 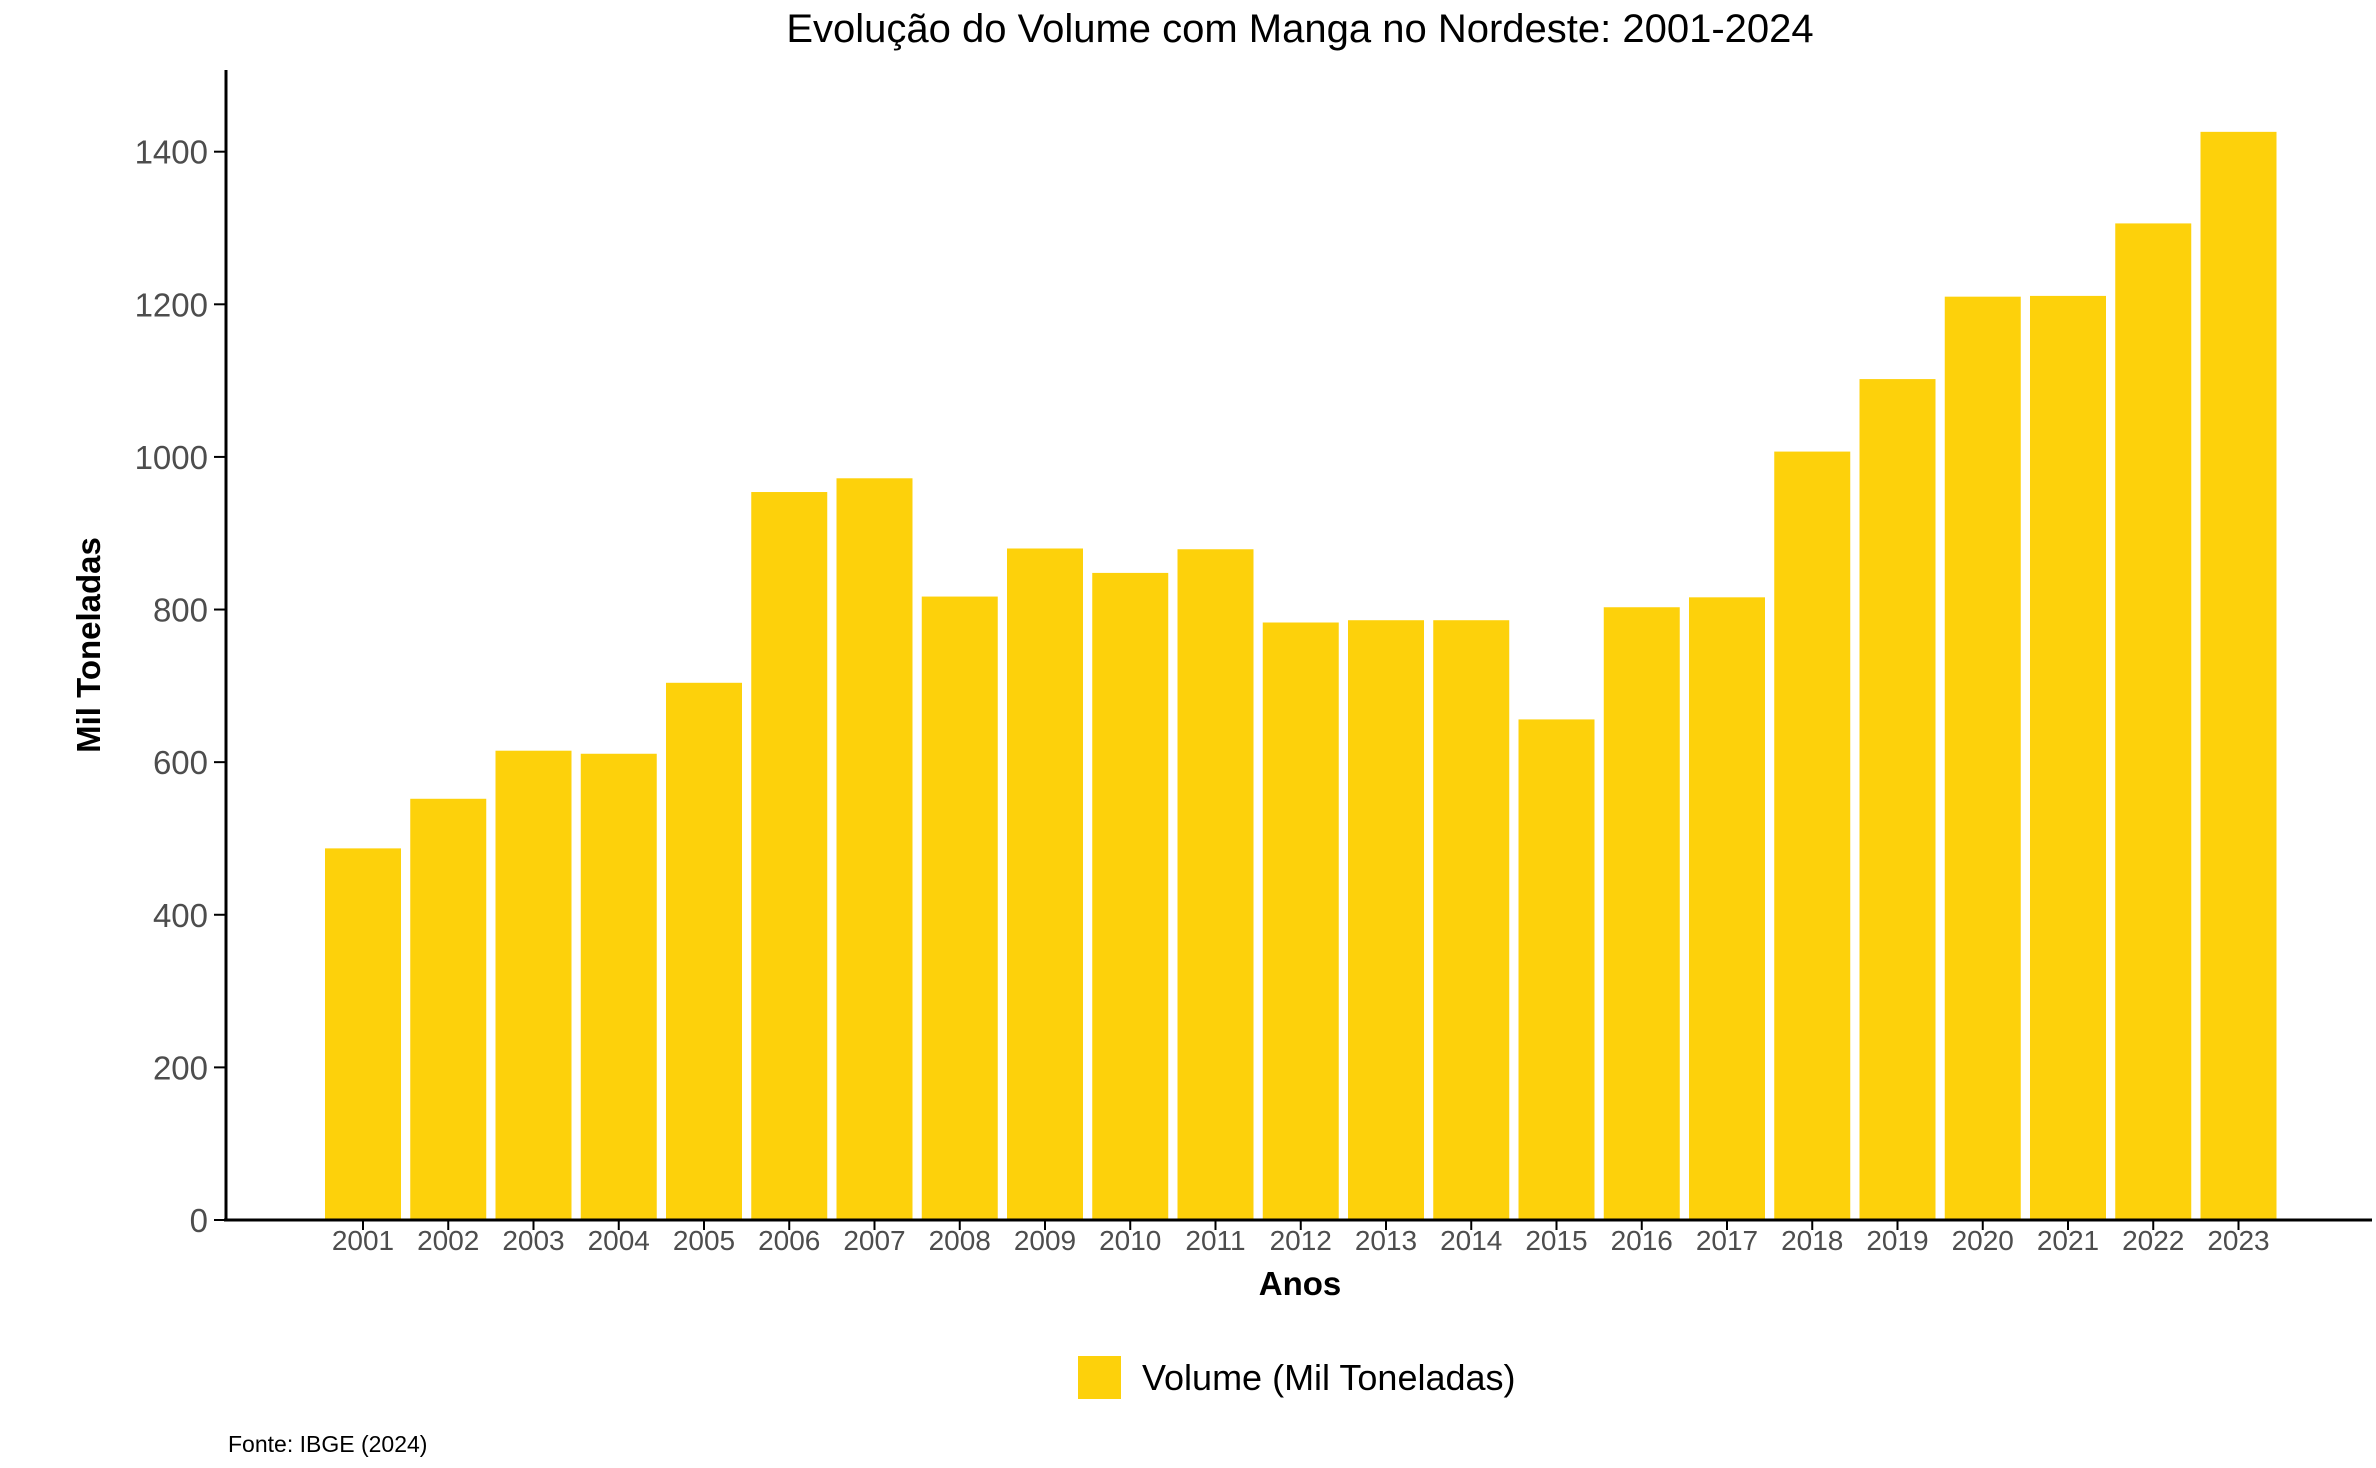 What do you see at coordinates (1386, 920) in the screenshot?
I see `bar-2013` at bounding box center [1386, 920].